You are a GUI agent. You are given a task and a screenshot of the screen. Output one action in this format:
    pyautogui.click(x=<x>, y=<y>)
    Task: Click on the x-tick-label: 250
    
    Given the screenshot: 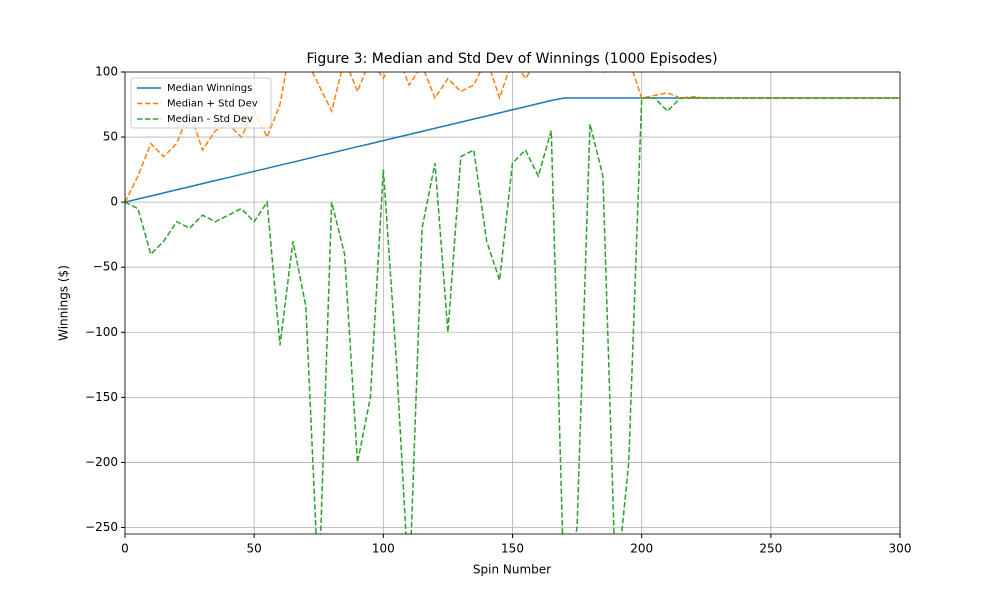 What is the action you would take?
    pyautogui.click(x=770, y=549)
    